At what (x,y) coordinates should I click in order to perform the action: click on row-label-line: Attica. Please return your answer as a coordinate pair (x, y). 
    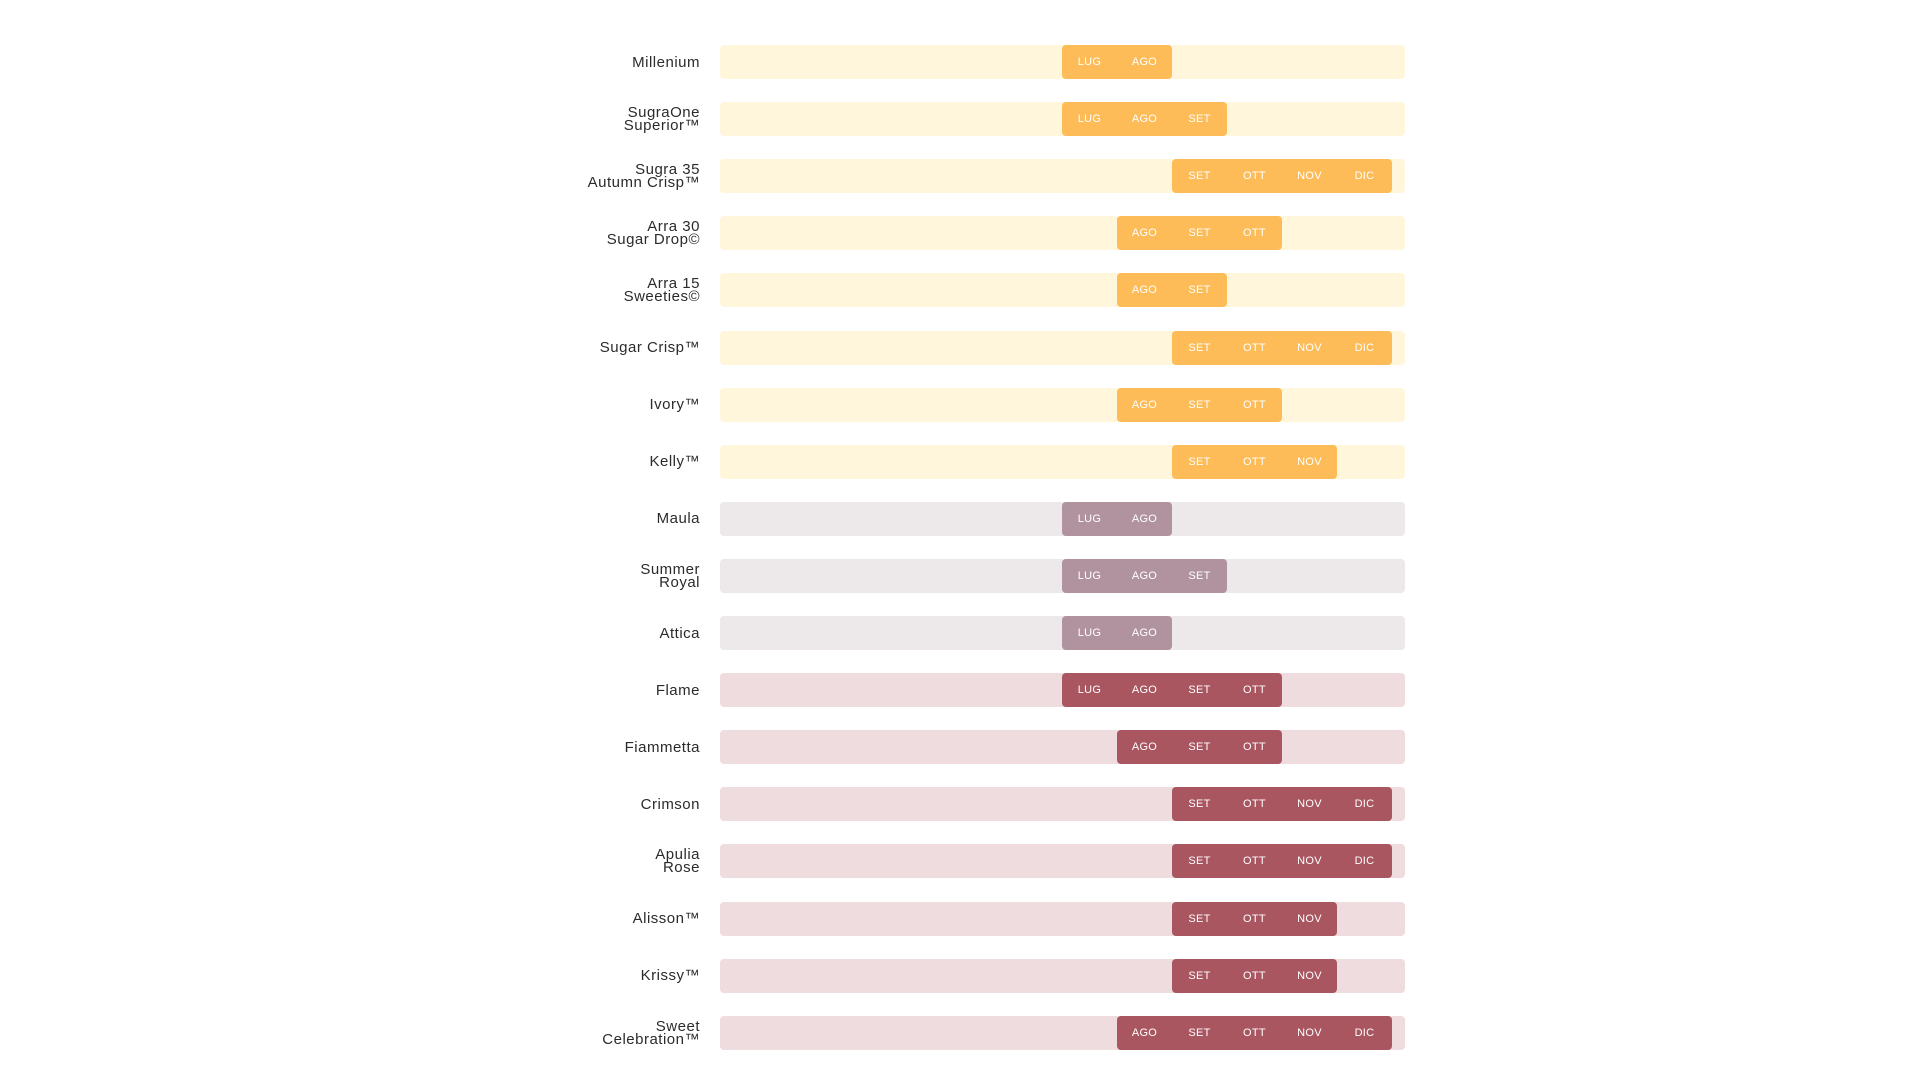
    Looking at the image, I should click on (679, 633).